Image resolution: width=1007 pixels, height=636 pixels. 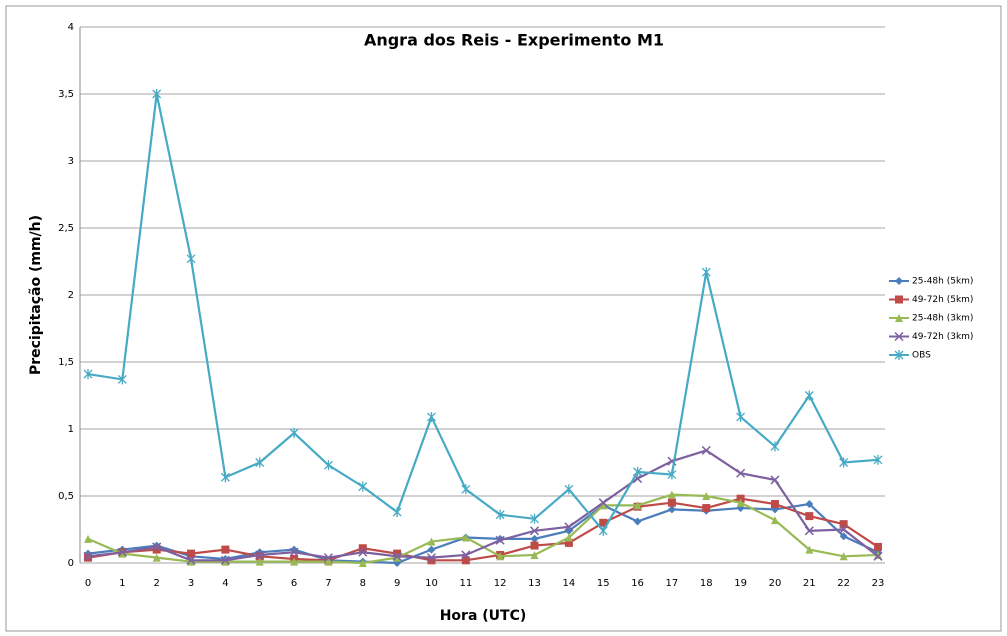 What do you see at coordinates (122, 583) in the screenshot?
I see `x-tick-label: 1` at bounding box center [122, 583].